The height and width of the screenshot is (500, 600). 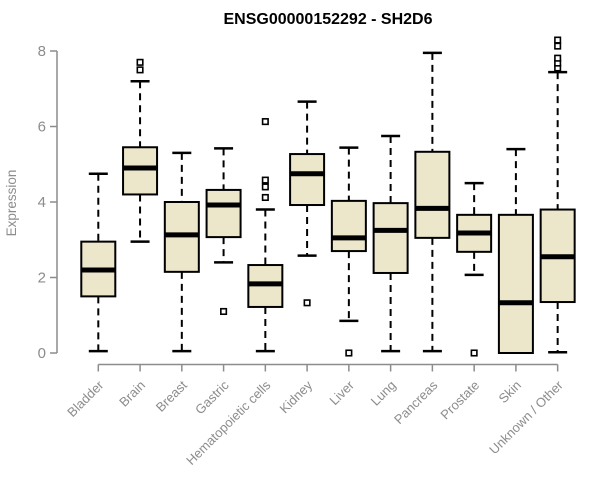 I want to click on boxplot-pancreas, so click(x=432, y=202).